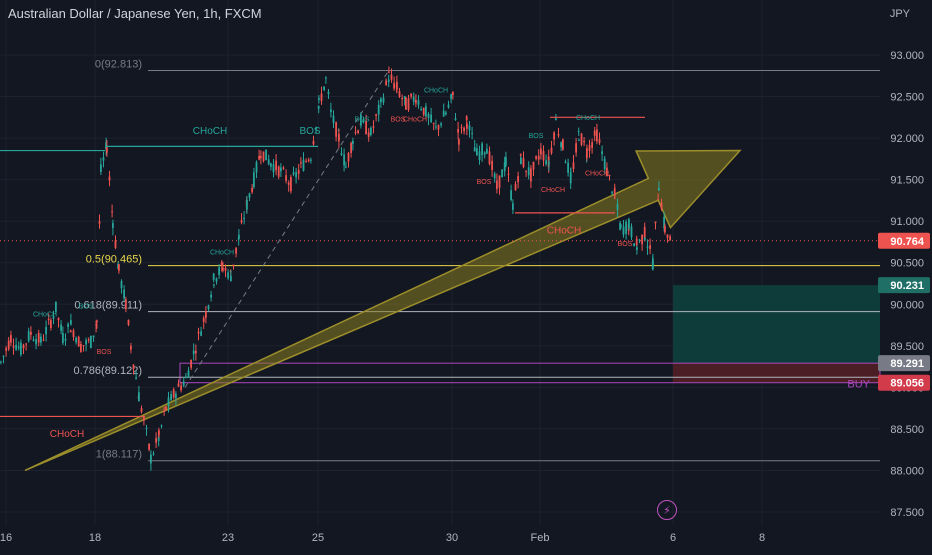  I want to click on y-tick-label: 90.000, so click(907, 305).